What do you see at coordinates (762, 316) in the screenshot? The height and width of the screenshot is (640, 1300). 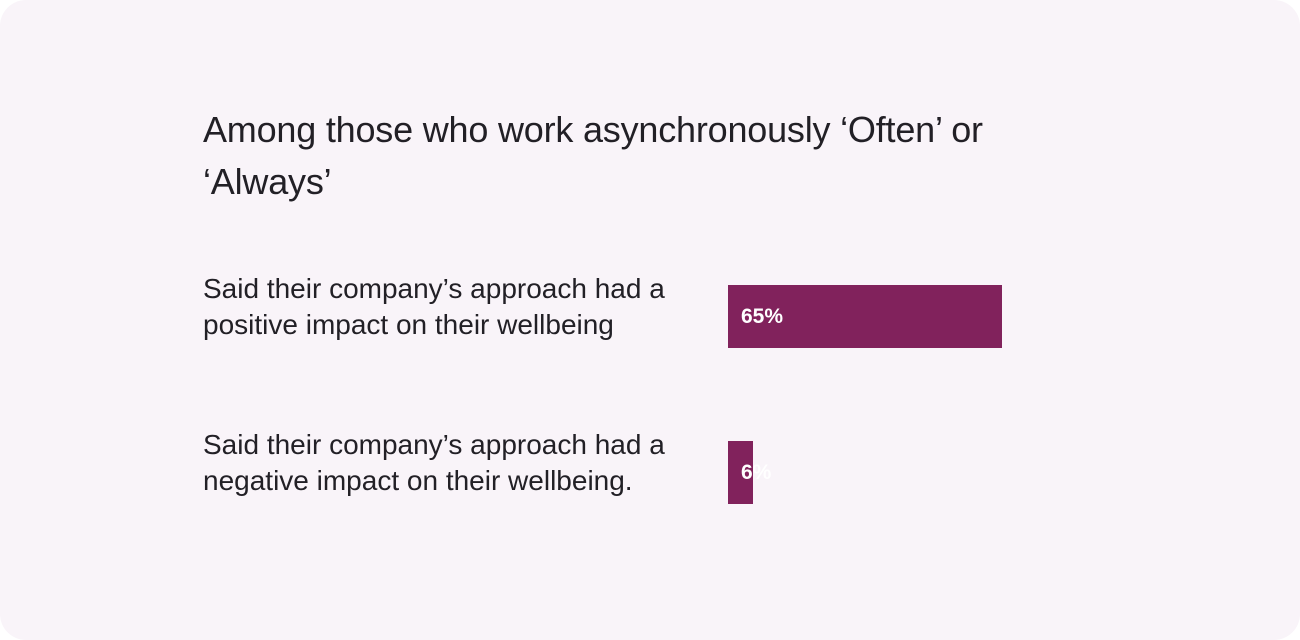 I see `bar-value-label: 65%` at bounding box center [762, 316].